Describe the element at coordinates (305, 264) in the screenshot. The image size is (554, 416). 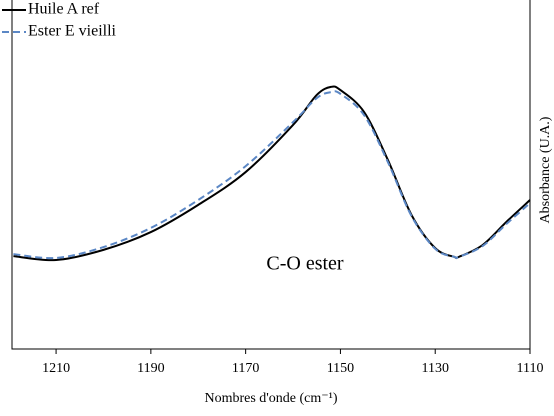
I see `annotation: C-O ester` at that location.